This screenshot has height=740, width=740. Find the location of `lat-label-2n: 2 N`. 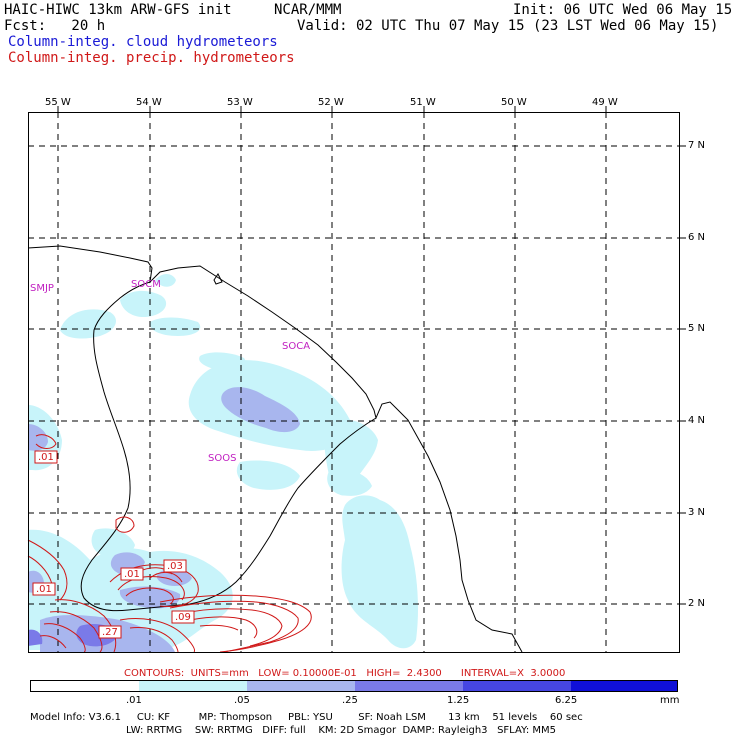

lat-label-2n: 2 N is located at coordinates (697, 603).